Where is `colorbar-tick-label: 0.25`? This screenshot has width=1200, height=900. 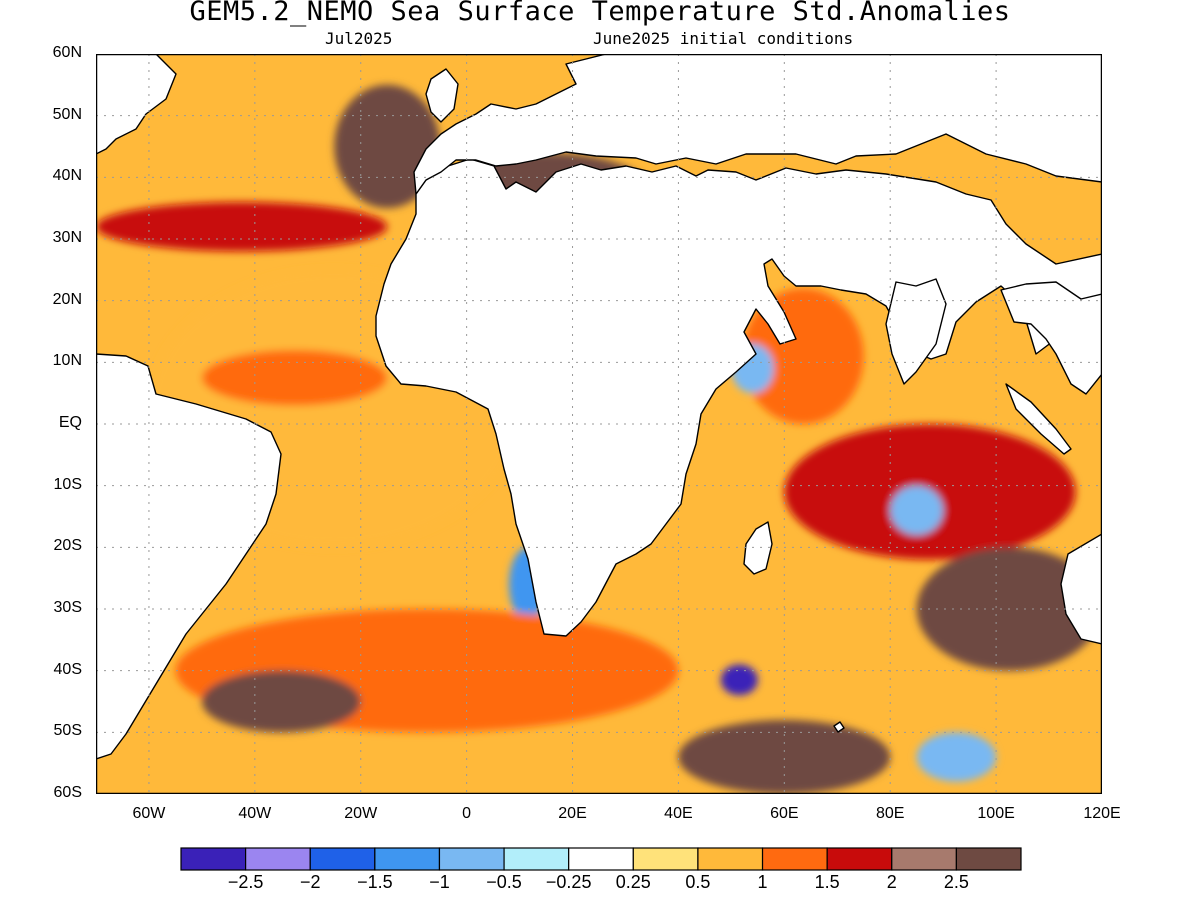 colorbar-tick-label: 0.25 is located at coordinates (633, 882).